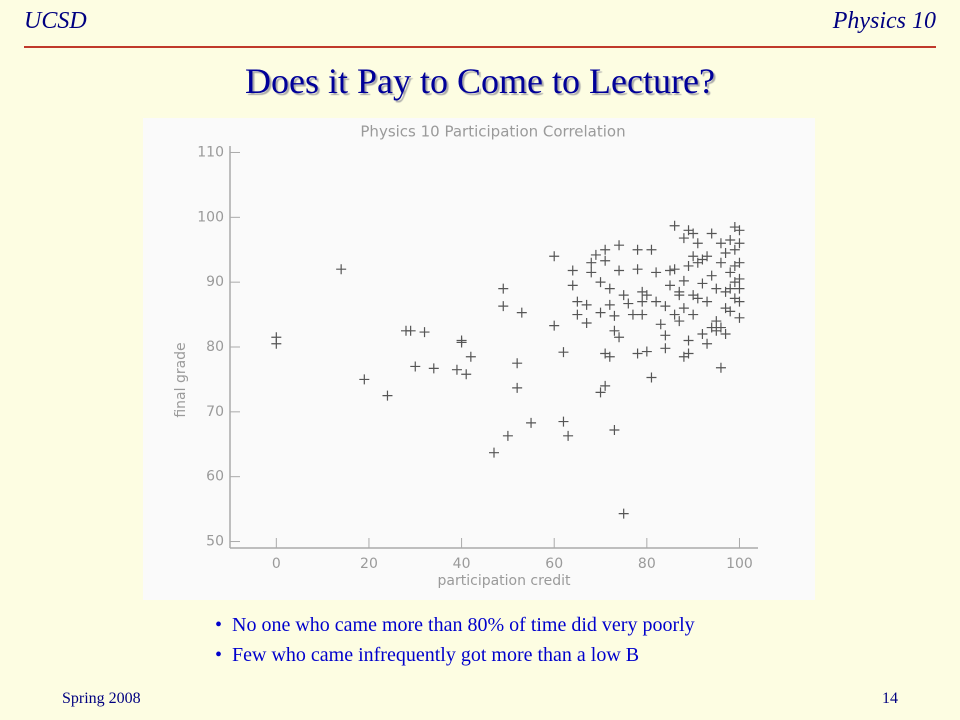 The image size is (960, 720). What do you see at coordinates (492, 132) in the screenshot?
I see `chart-title: Physics 10 Participation Correlation` at bounding box center [492, 132].